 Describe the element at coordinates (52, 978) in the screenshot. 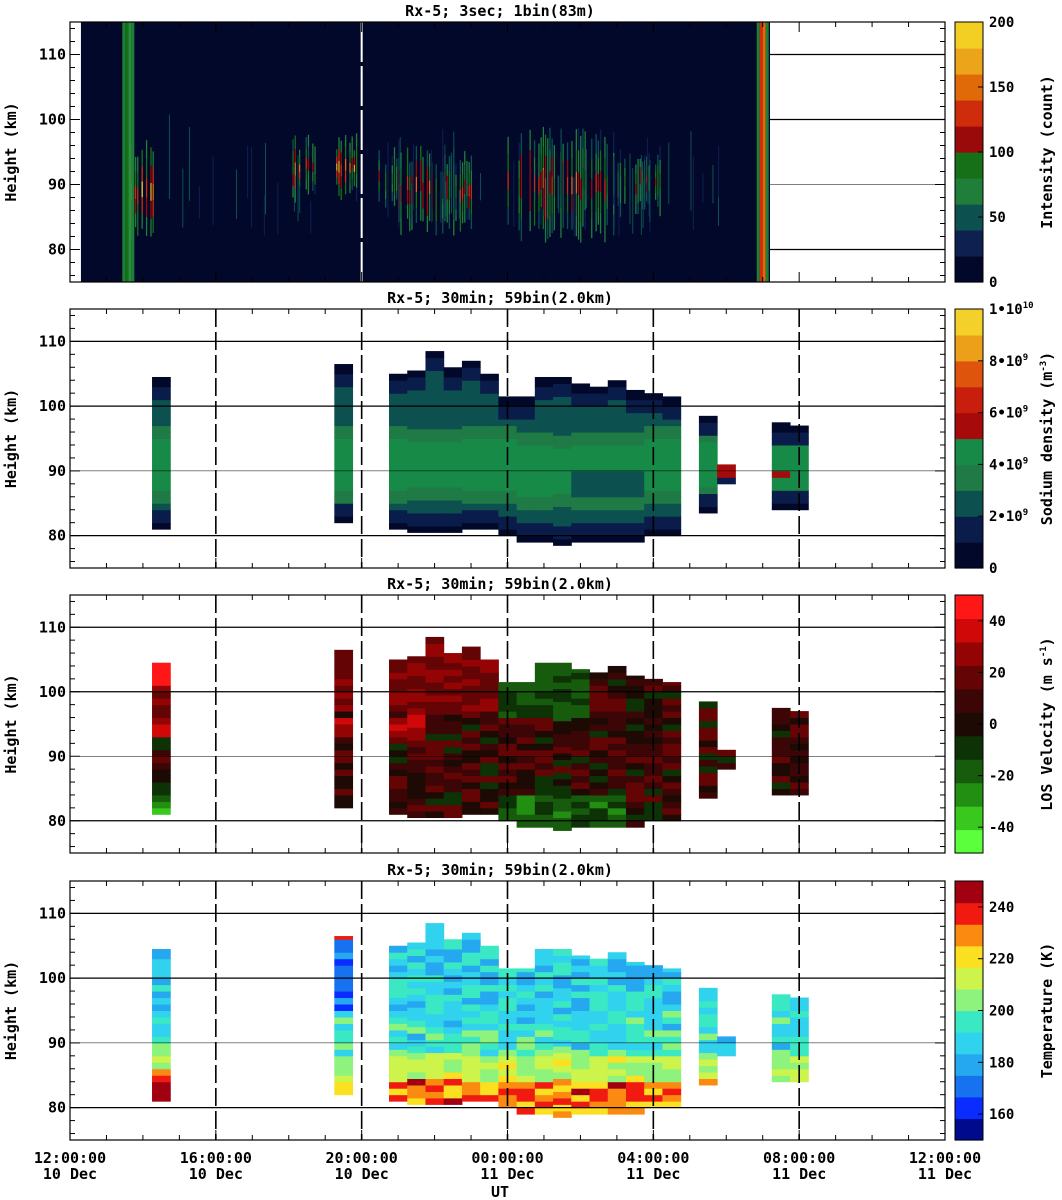

I see `y-tick-label: 100` at that location.